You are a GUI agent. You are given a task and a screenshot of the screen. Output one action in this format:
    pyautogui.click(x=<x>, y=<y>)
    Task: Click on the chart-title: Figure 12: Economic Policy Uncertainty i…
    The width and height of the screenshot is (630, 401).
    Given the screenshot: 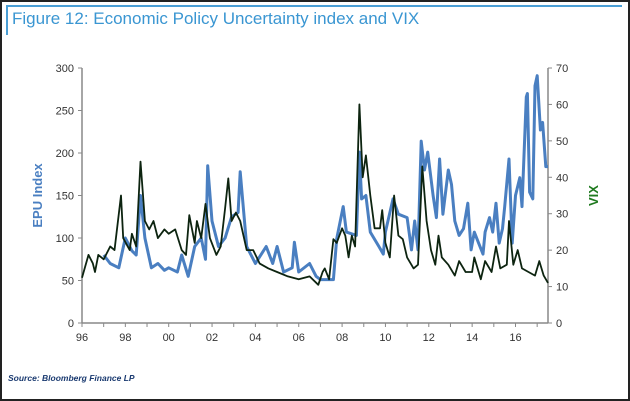 What is the action you would take?
    pyautogui.click(x=216, y=18)
    